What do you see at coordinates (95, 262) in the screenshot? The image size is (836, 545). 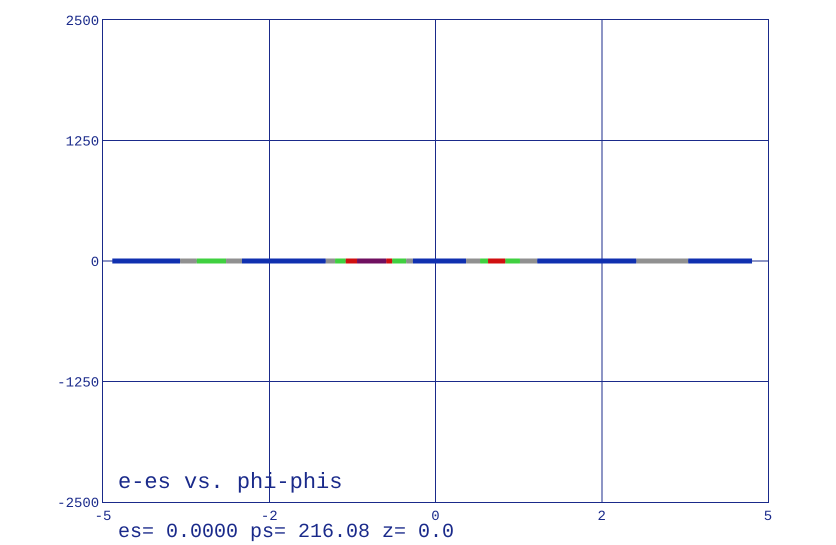 I see `y-tick-label: 0` at bounding box center [95, 262].